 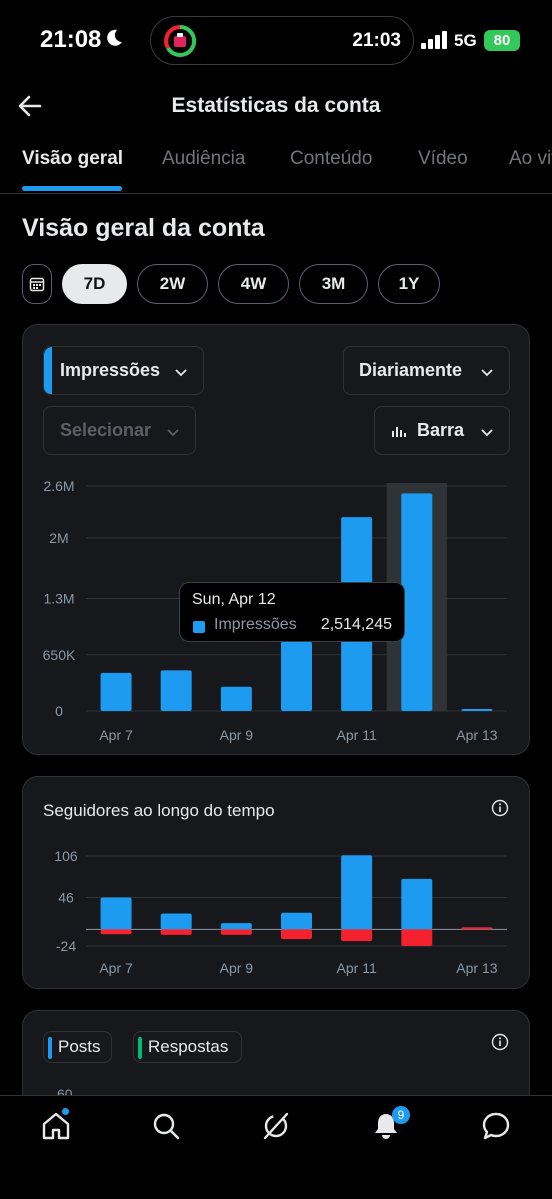 I want to click on chart-type-dropdown: Barra, so click(x=442, y=430).